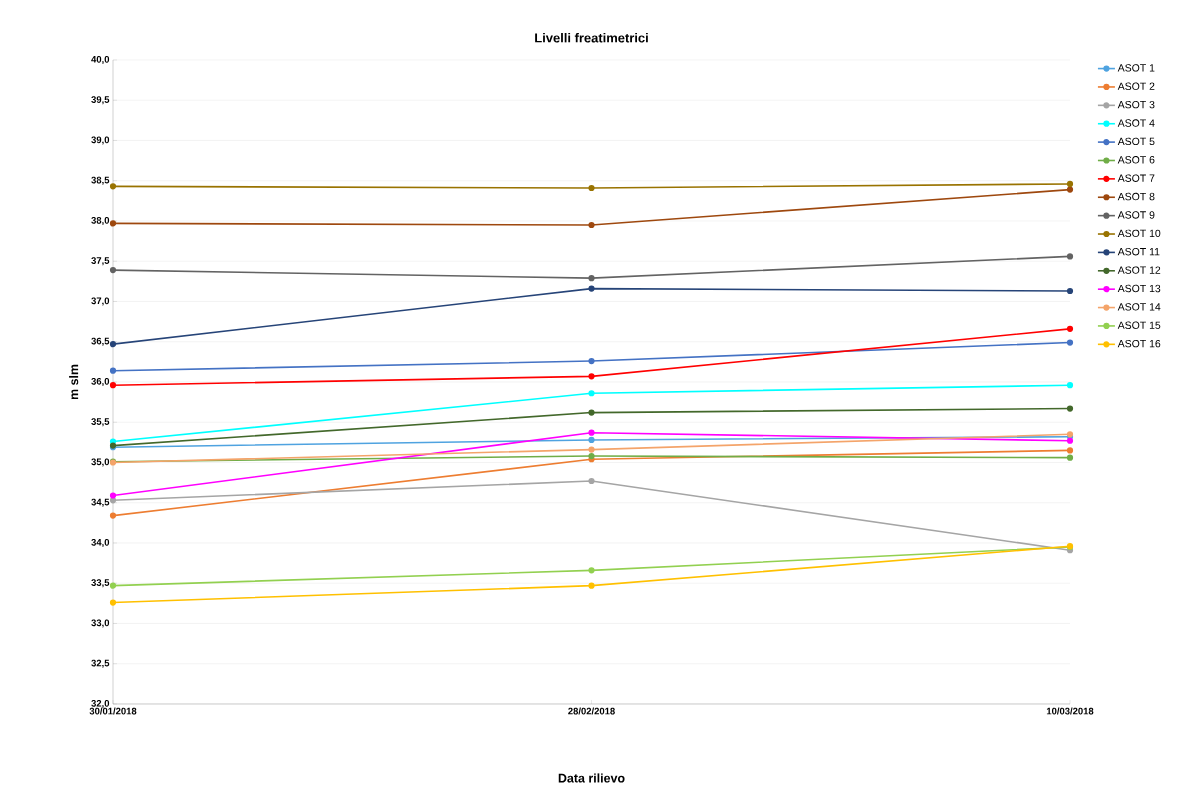  I want to click on legend-label: ASOT 7, so click(1136, 178).